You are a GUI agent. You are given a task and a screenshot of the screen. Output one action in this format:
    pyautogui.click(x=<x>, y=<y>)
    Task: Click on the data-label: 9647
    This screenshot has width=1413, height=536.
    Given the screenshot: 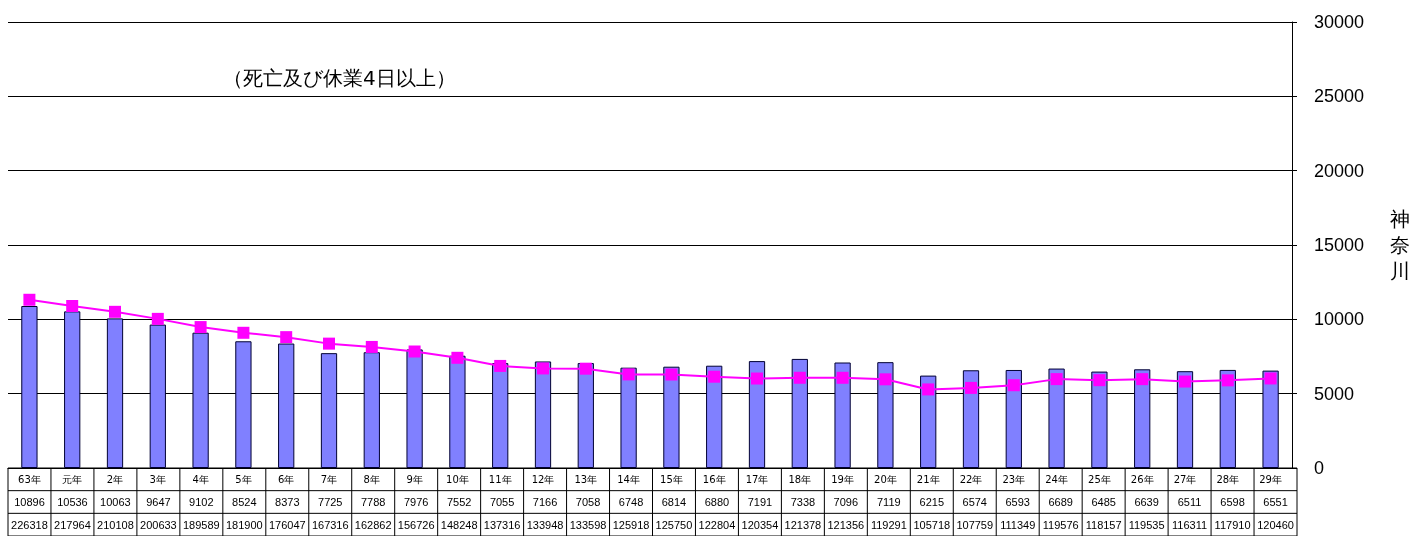 What is the action you would take?
    pyautogui.click(x=158, y=502)
    